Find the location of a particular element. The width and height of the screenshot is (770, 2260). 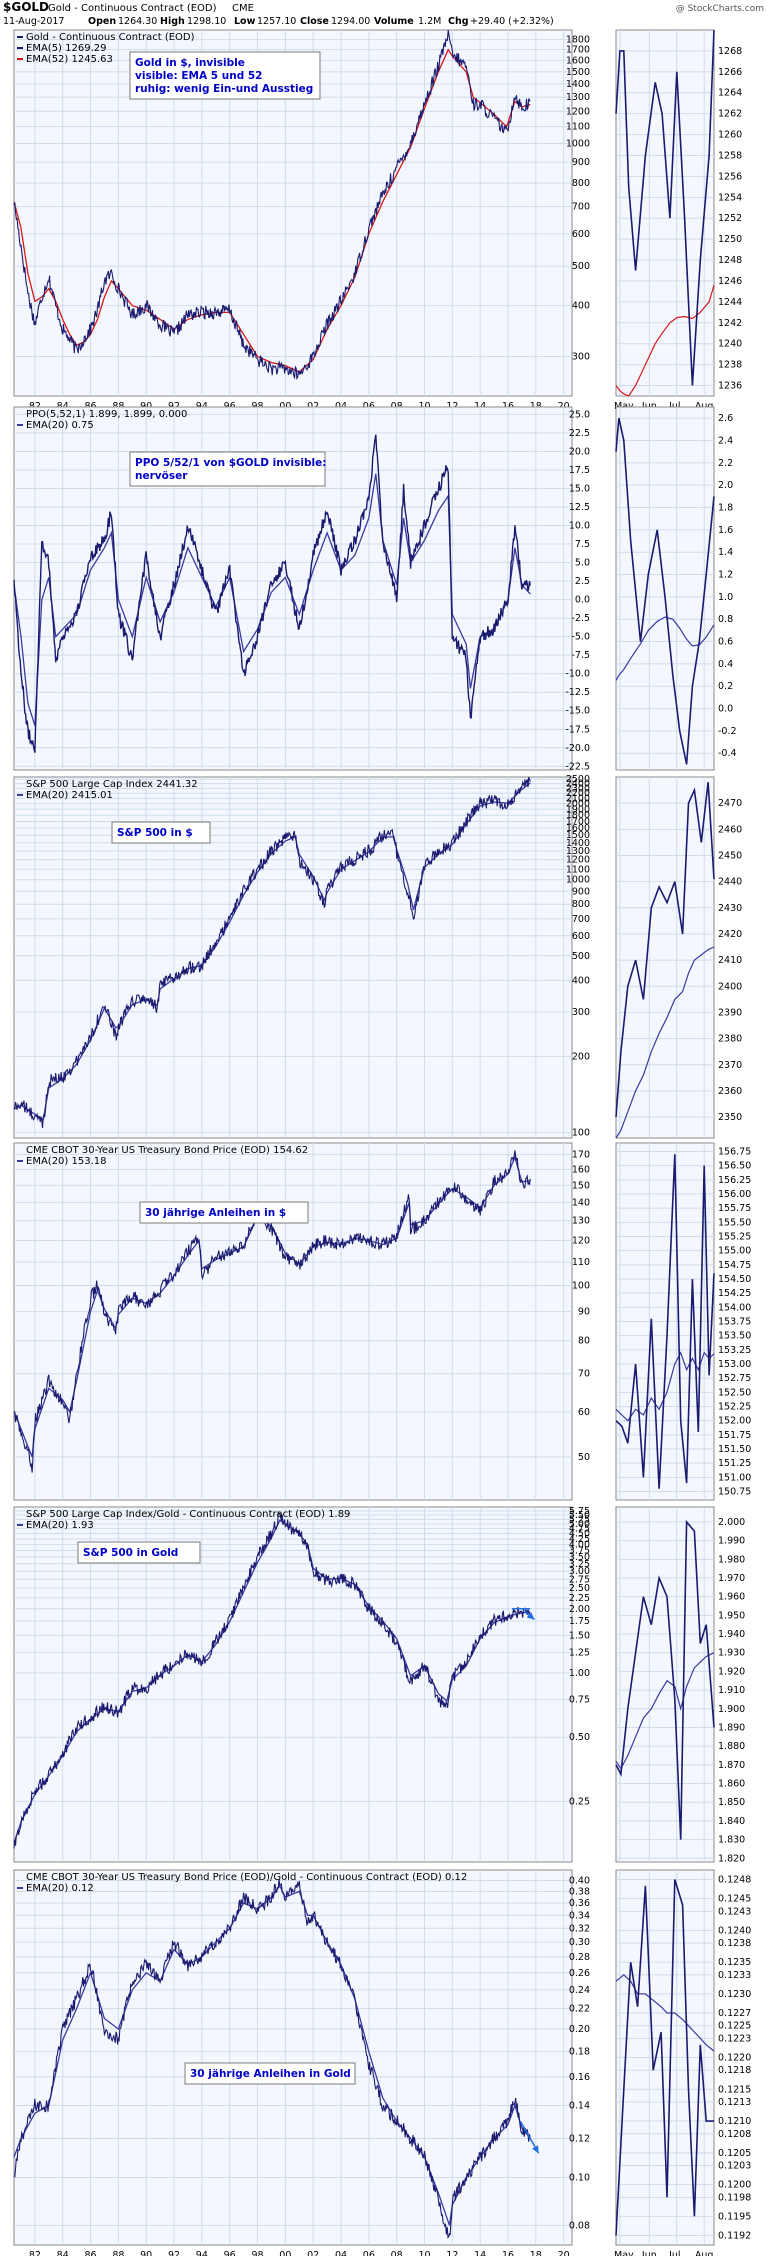

annotation-box: S&P 500 in Gold is located at coordinates (139, 1552).